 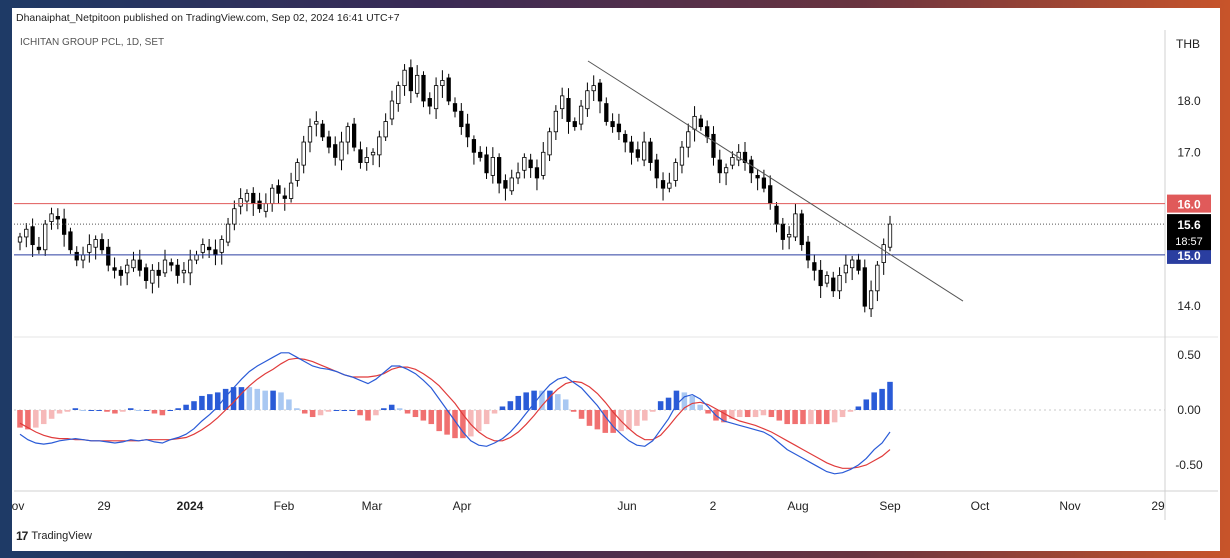 What do you see at coordinates (1189, 306) in the screenshot?
I see `price-tick-label: 14.0` at bounding box center [1189, 306].